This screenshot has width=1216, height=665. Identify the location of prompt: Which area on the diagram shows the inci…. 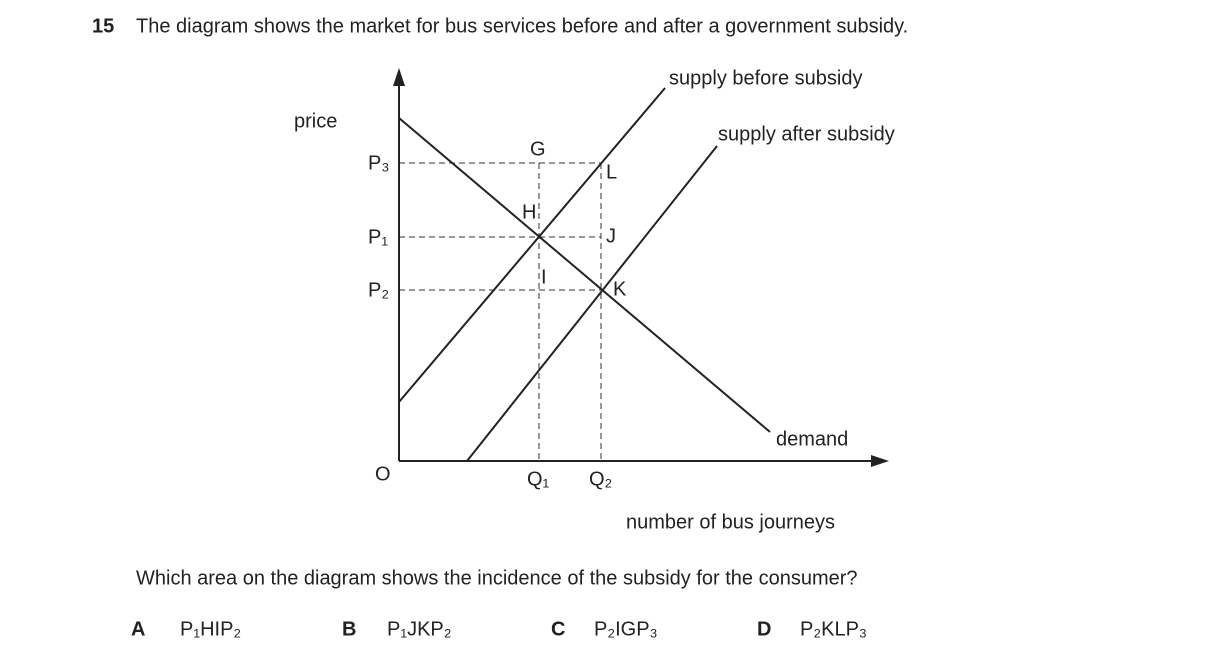
(497, 578).